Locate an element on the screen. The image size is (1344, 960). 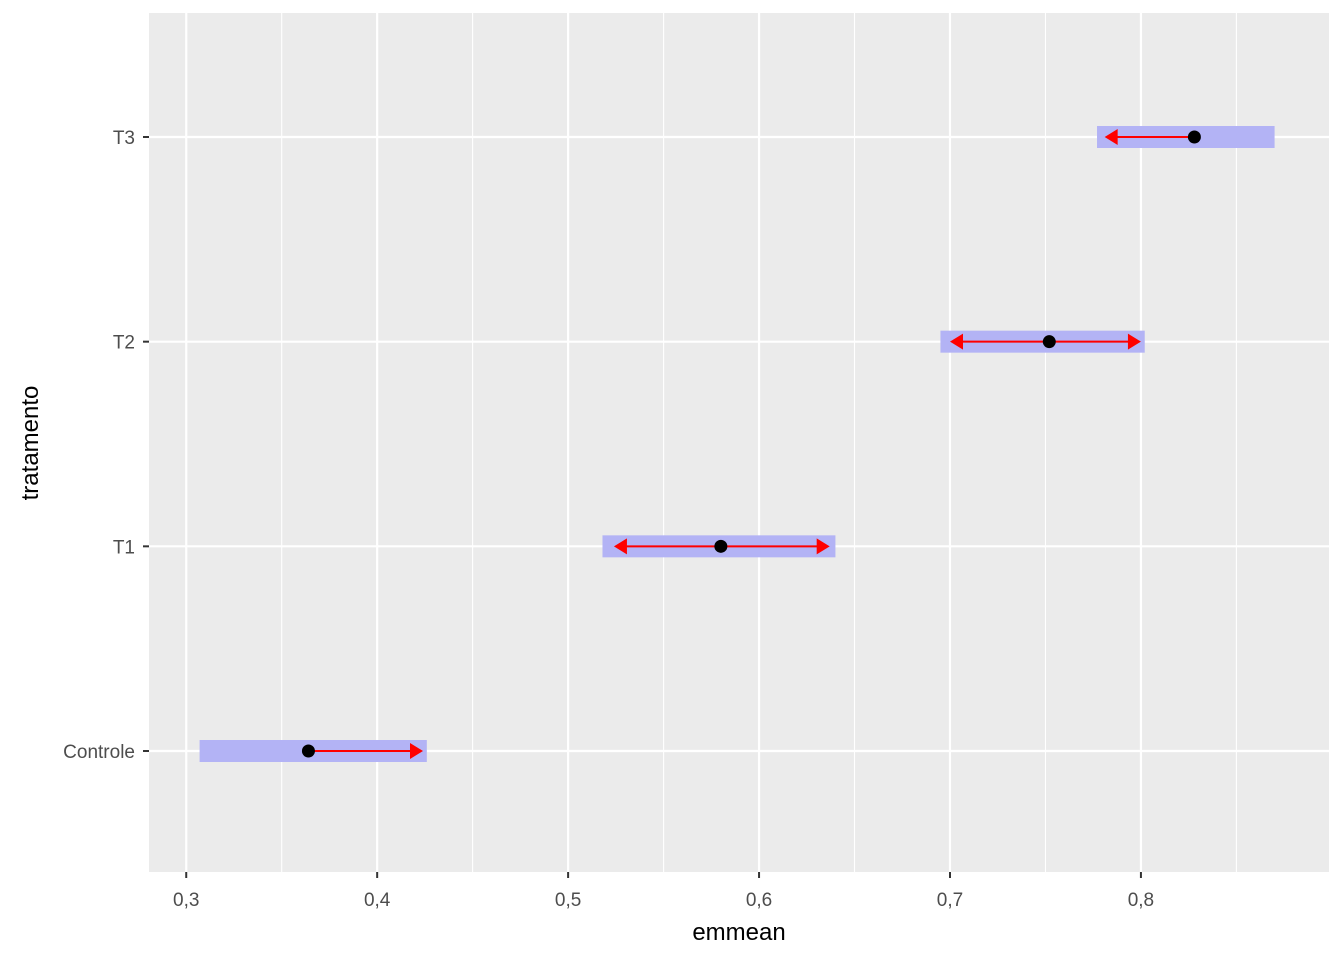
y-axis-title: tratamento is located at coordinates (30, 443).